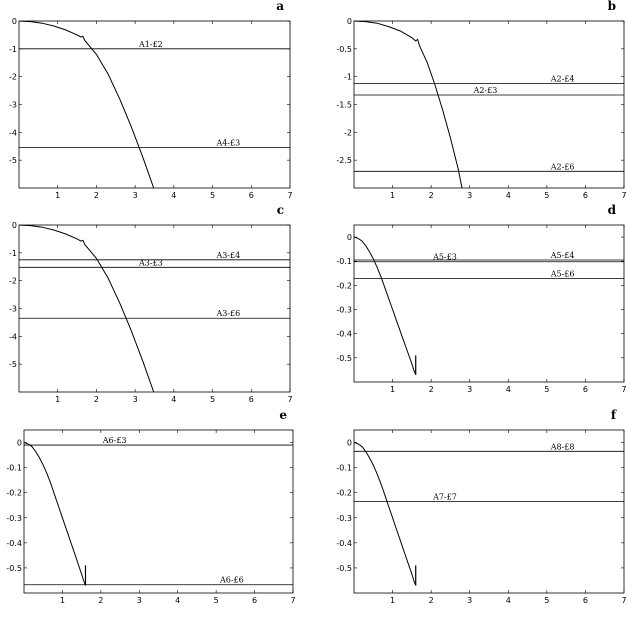 The image size is (626, 620). Describe the element at coordinates (562, 78) in the screenshot. I see `reference-line-label: A2-£4` at that location.